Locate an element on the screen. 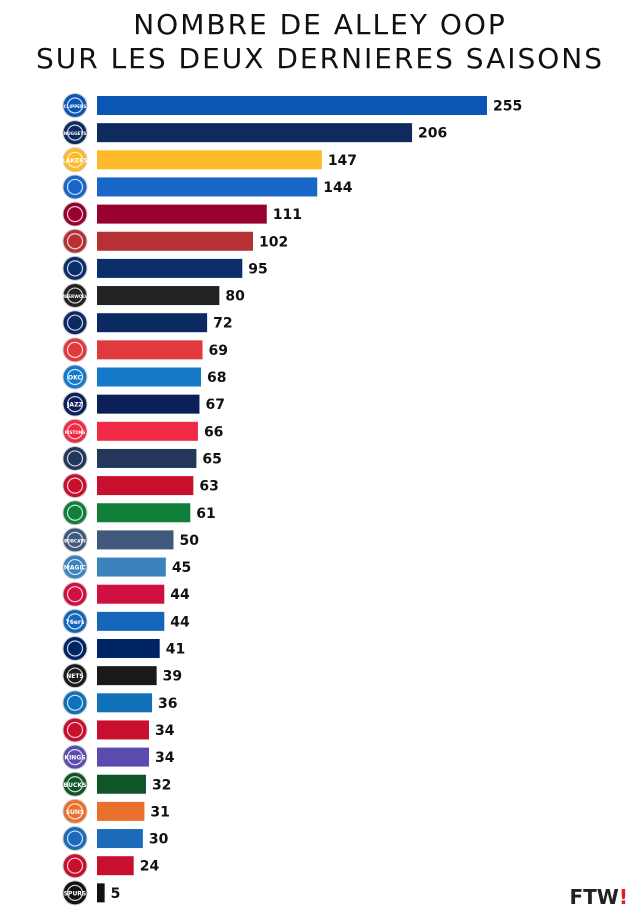 The height and width of the screenshot is (915, 640). value-label: 50 is located at coordinates (189, 541).